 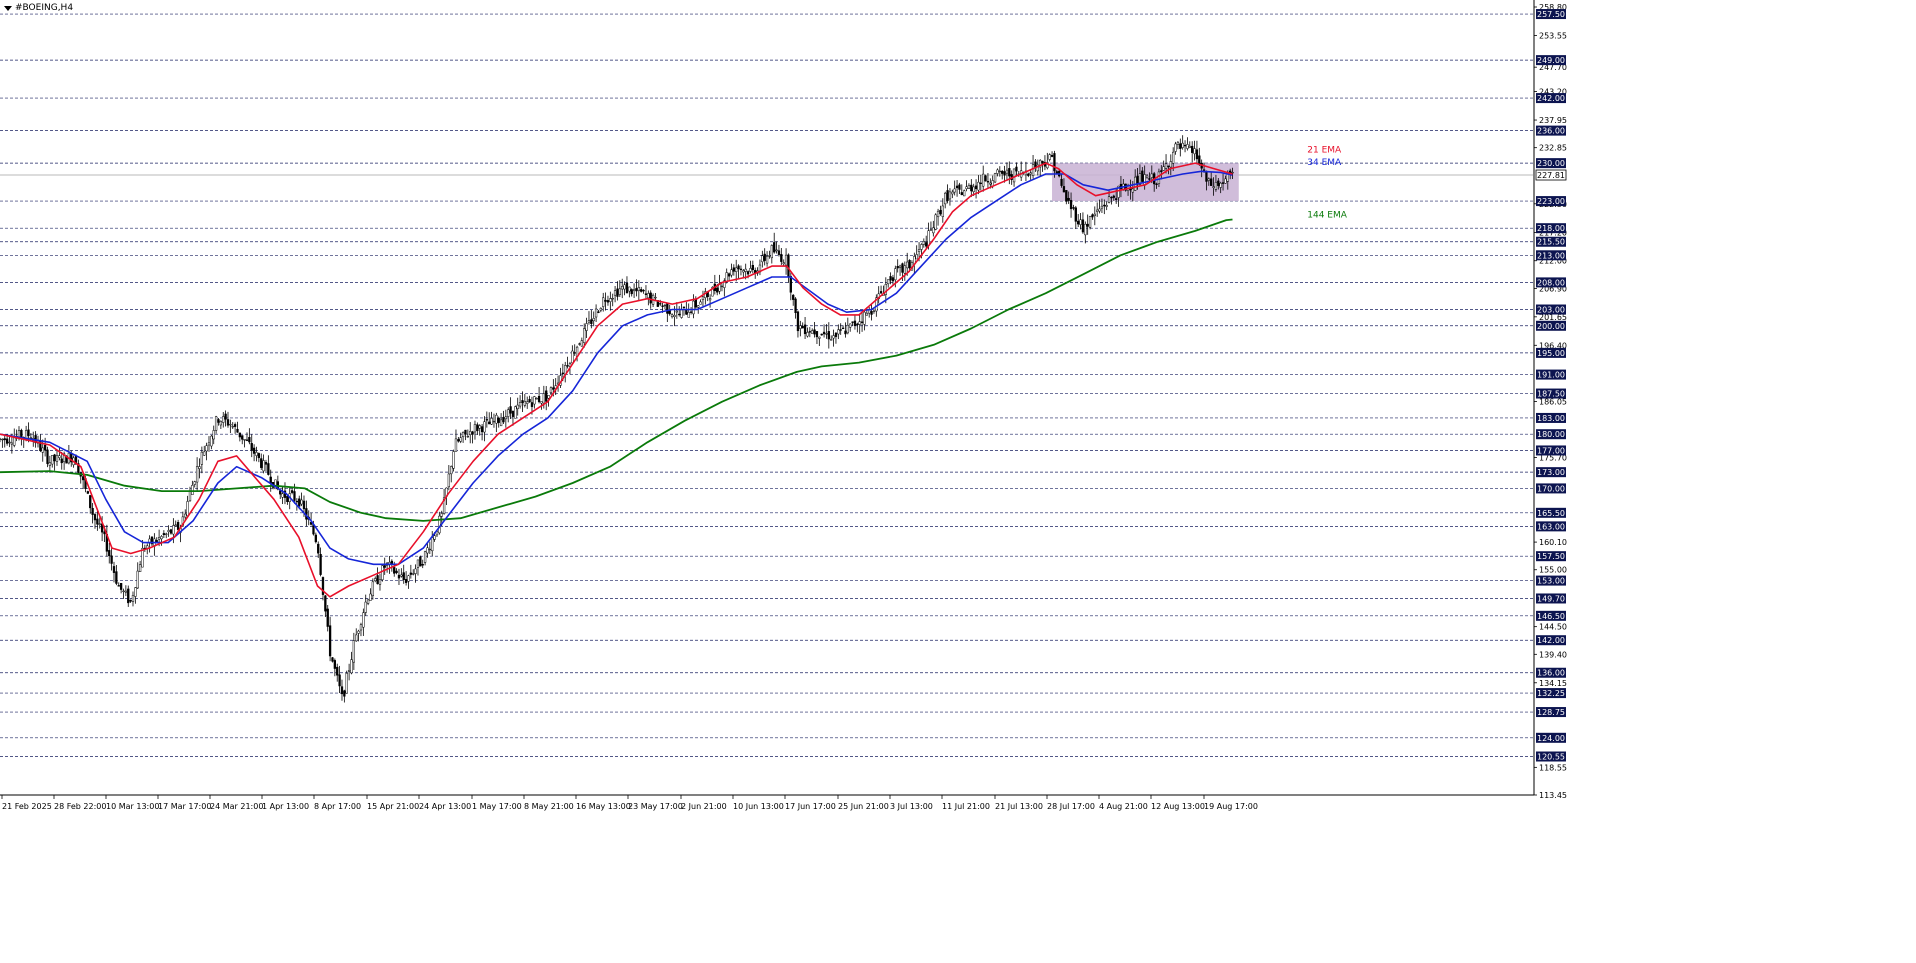 I want to click on level-price-label: 203.00, so click(x=1551, y=310).